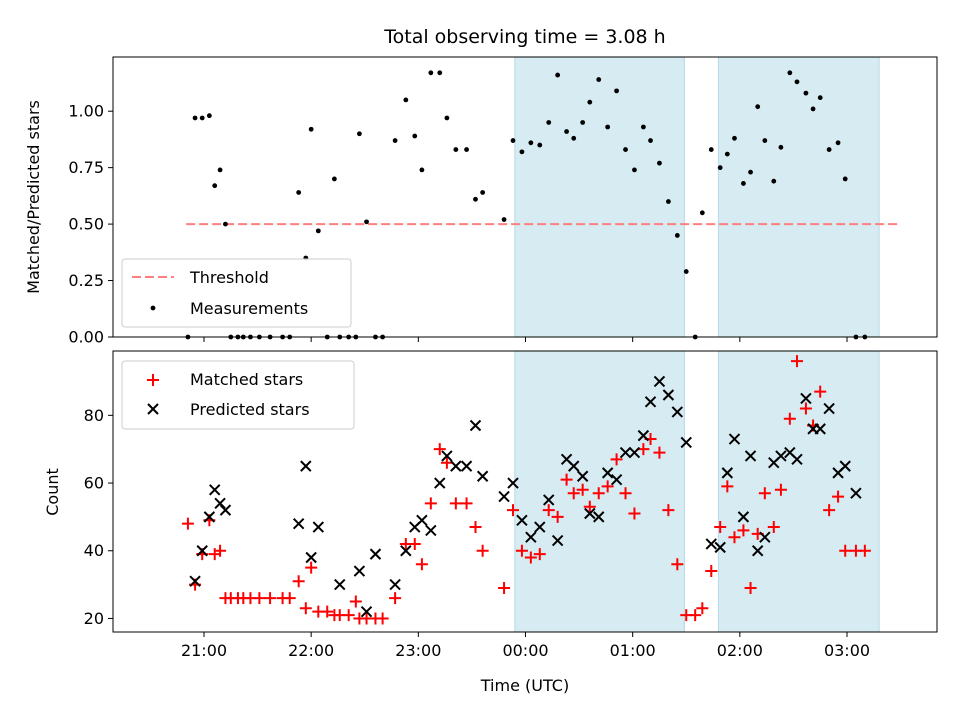 The width and height of the screenshot is (960, 720). I want to click on bottom-highlight-spans, so click(697, 491).